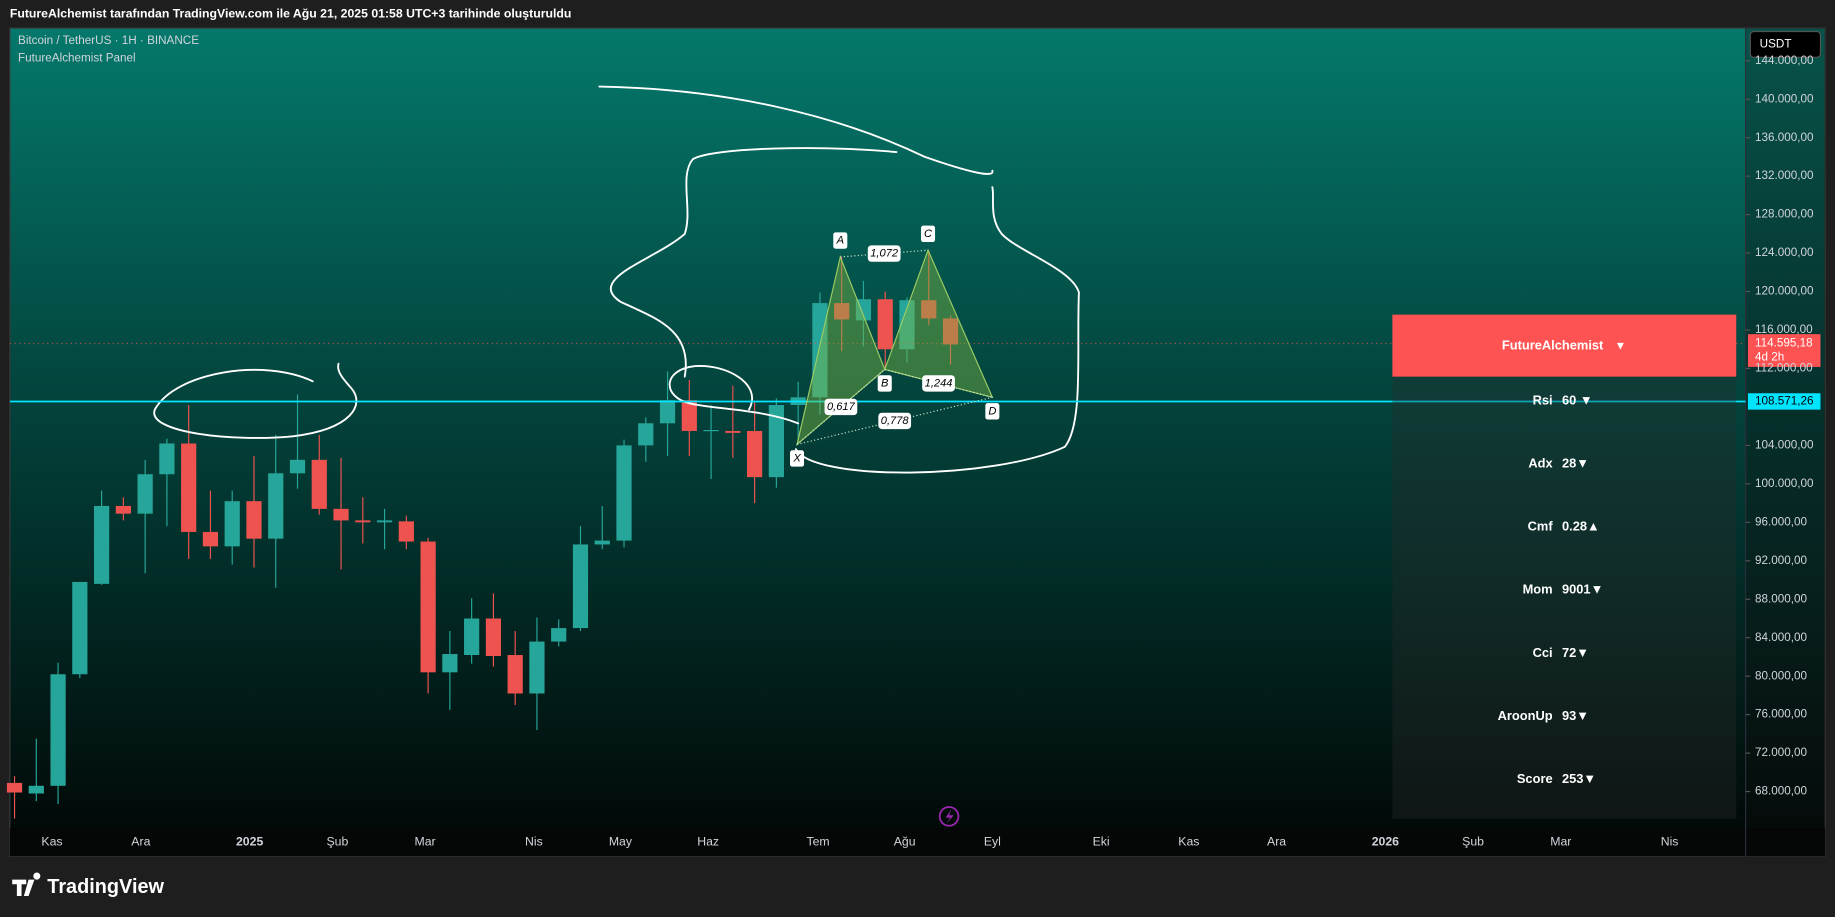 Image resolution: width=1835 pixels, height=917 pixels. I want to click on time-axis, so click(917, 842).